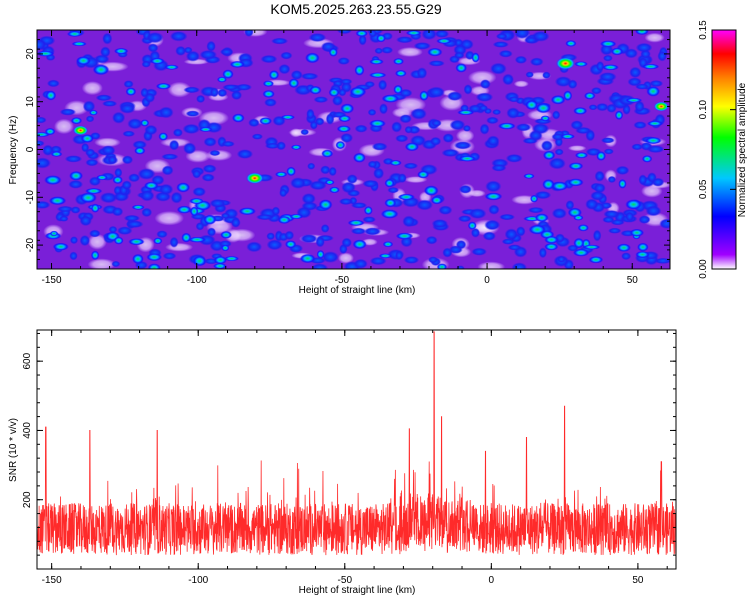 The height and width of the screenshot is (600, 750). I want to click on heatmap-x-tick-label: -150, so click(52, 280).